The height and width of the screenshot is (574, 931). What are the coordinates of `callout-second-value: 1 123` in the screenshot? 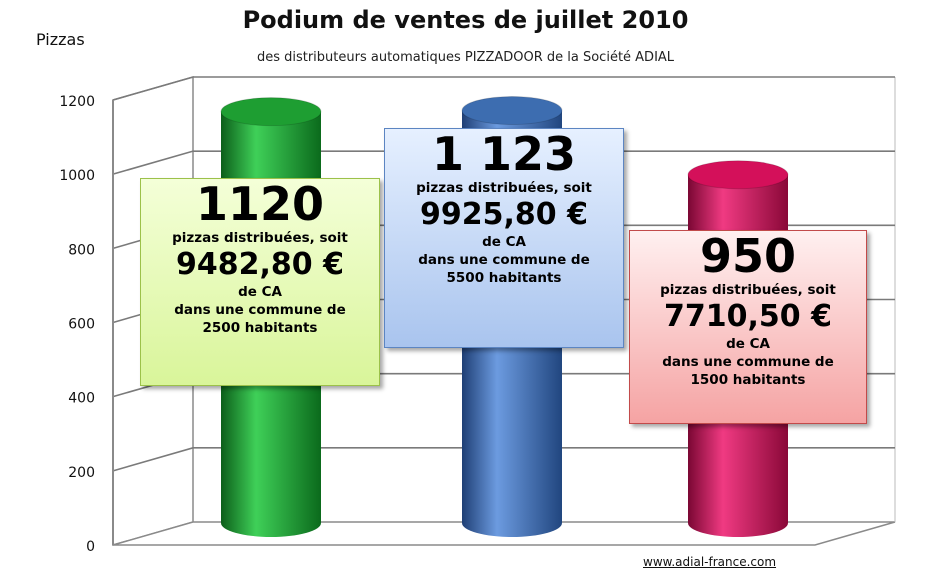 It's located at (504, 154).